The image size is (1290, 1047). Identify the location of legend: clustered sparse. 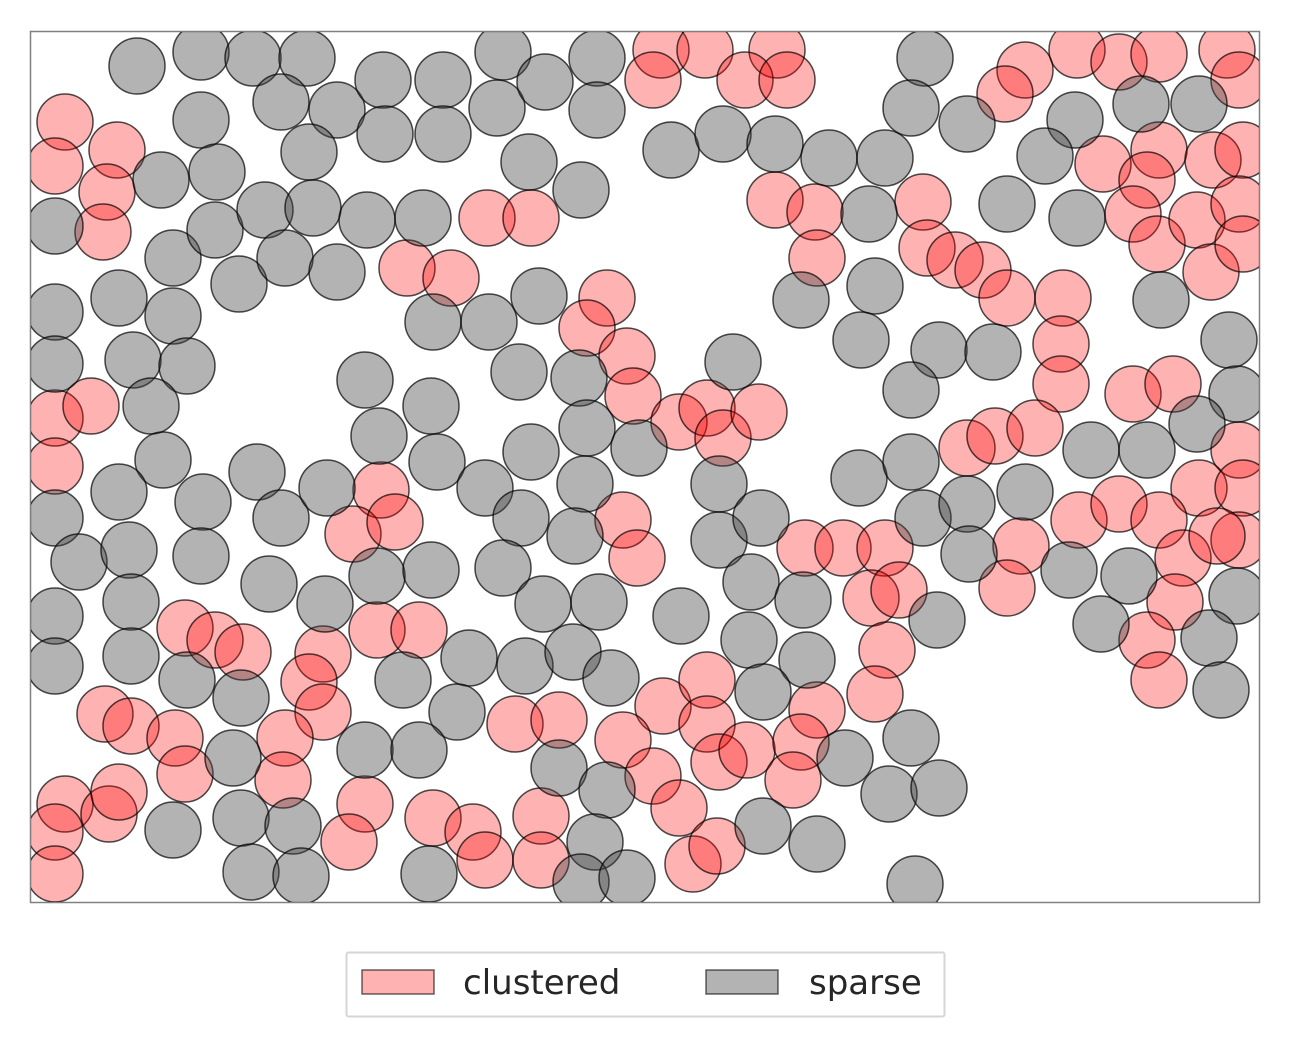
(645, 984).